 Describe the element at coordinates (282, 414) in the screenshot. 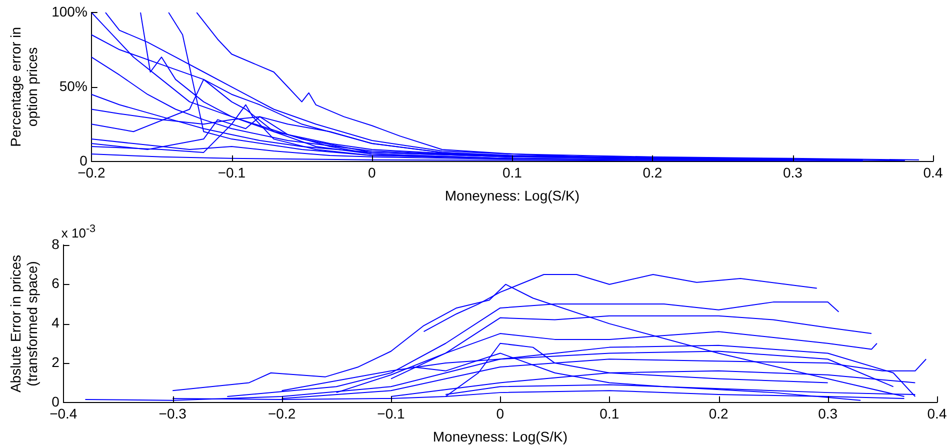

I see `x-tick-label: −0.2` at that location.